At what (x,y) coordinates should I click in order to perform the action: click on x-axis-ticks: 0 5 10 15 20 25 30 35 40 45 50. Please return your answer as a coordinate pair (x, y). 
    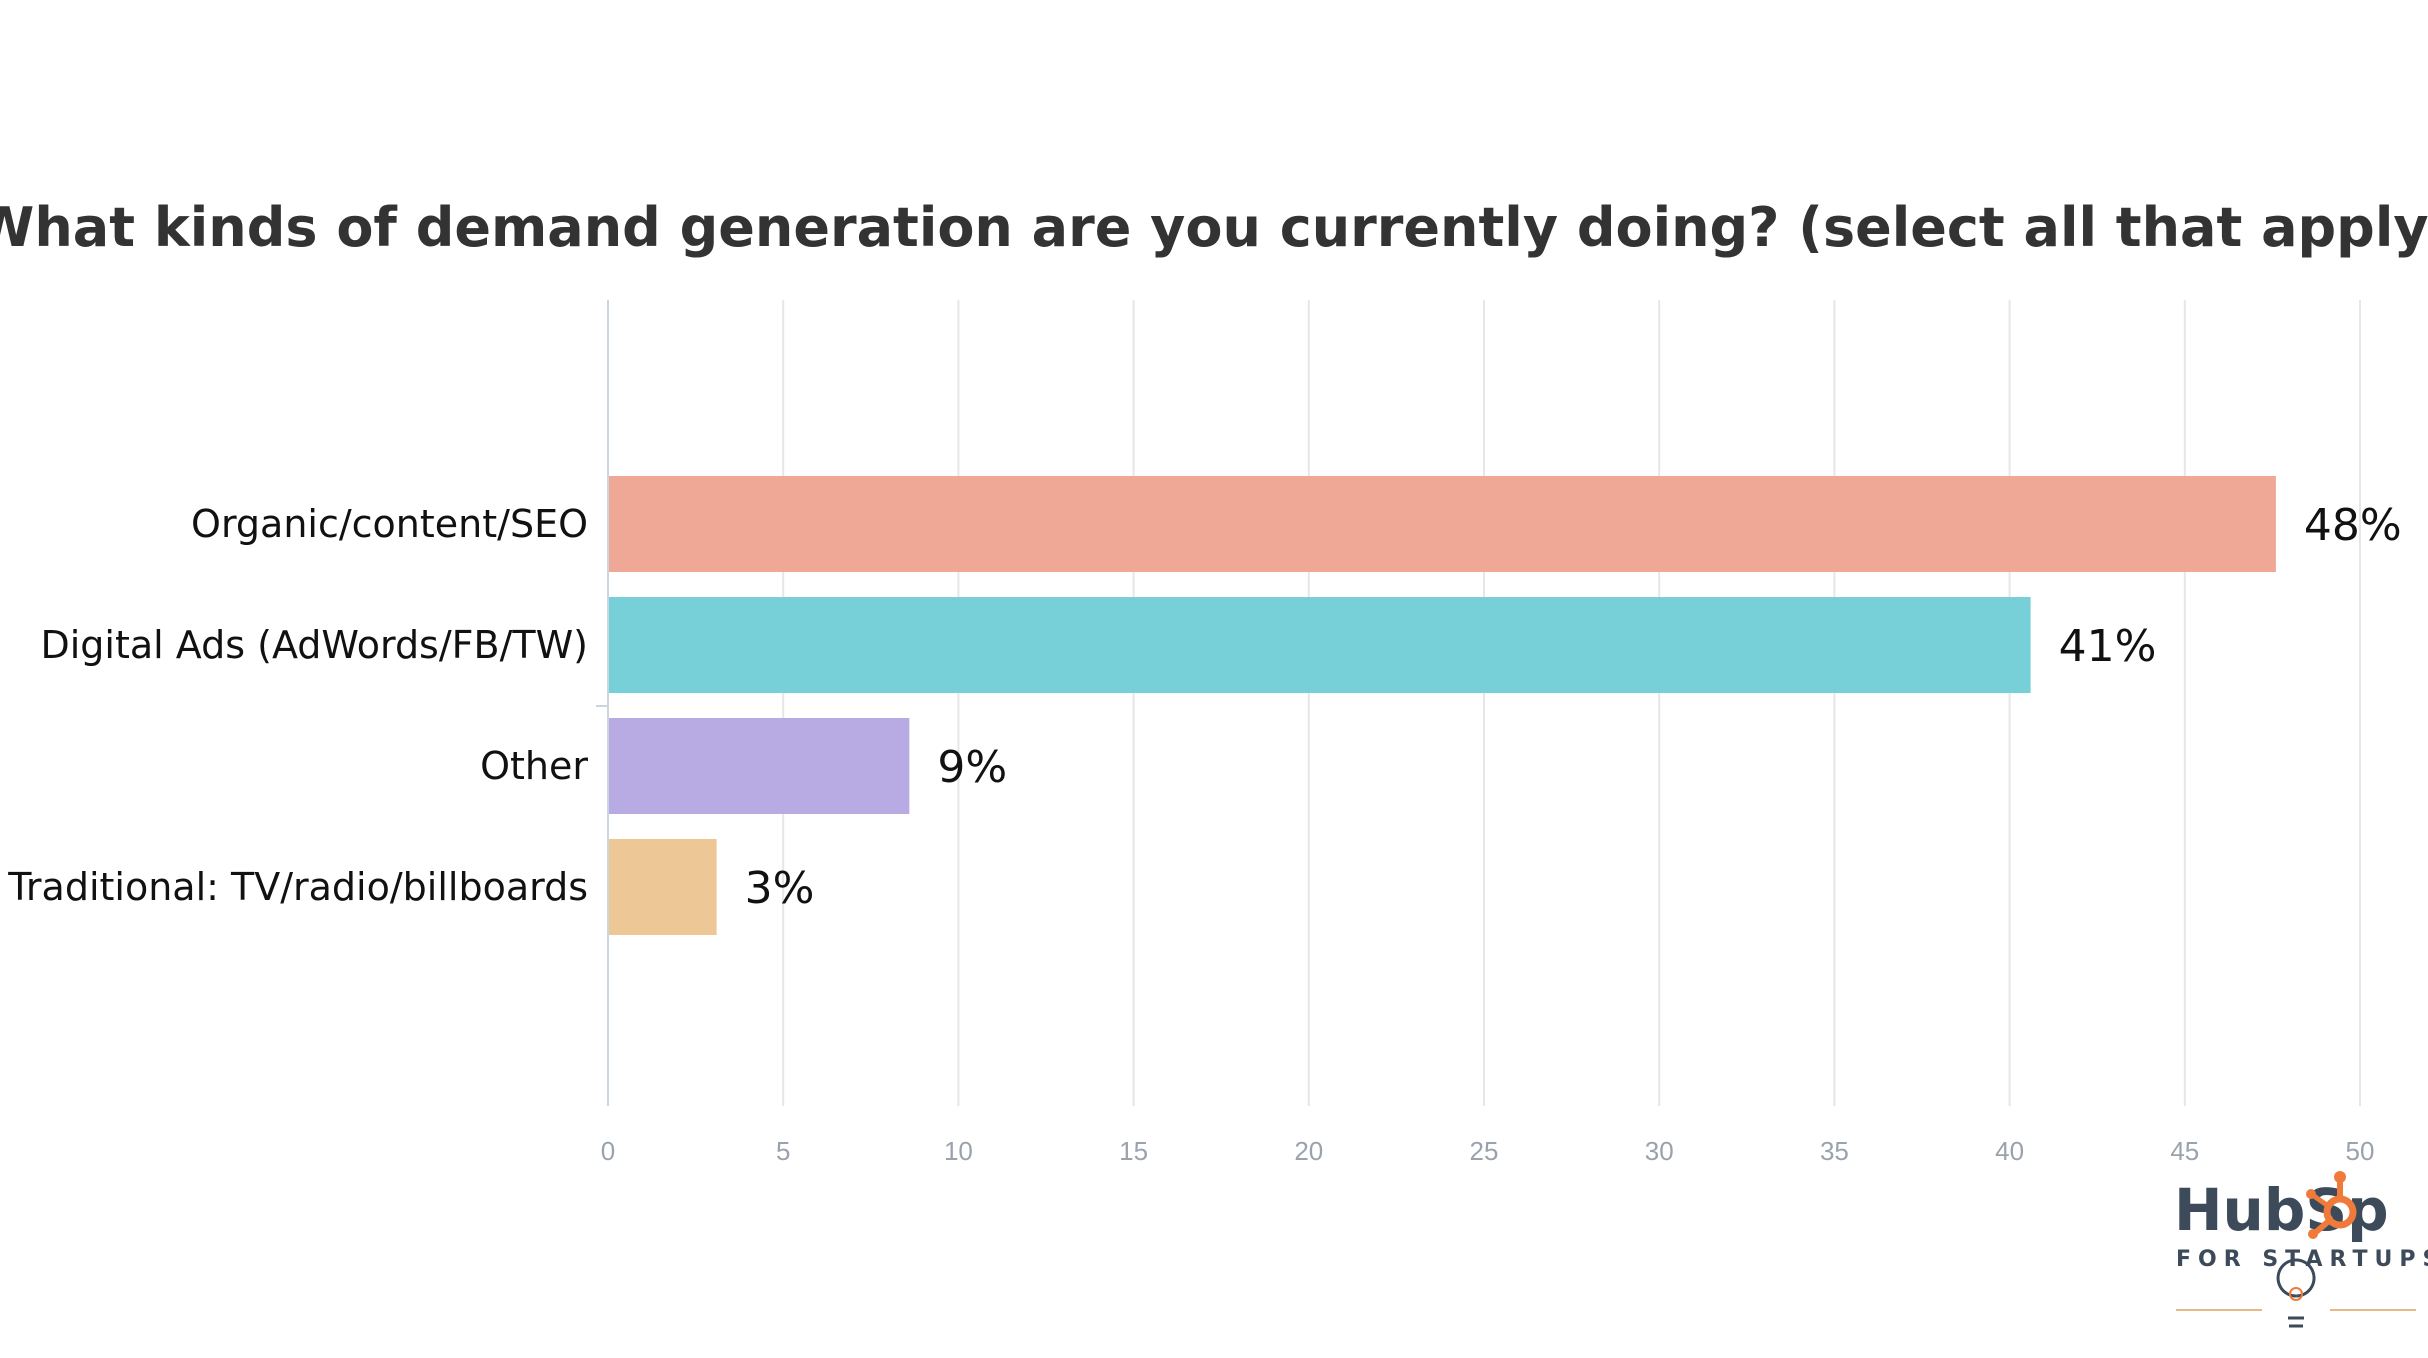
    Looking at the image, I should click on (1488, 1151).